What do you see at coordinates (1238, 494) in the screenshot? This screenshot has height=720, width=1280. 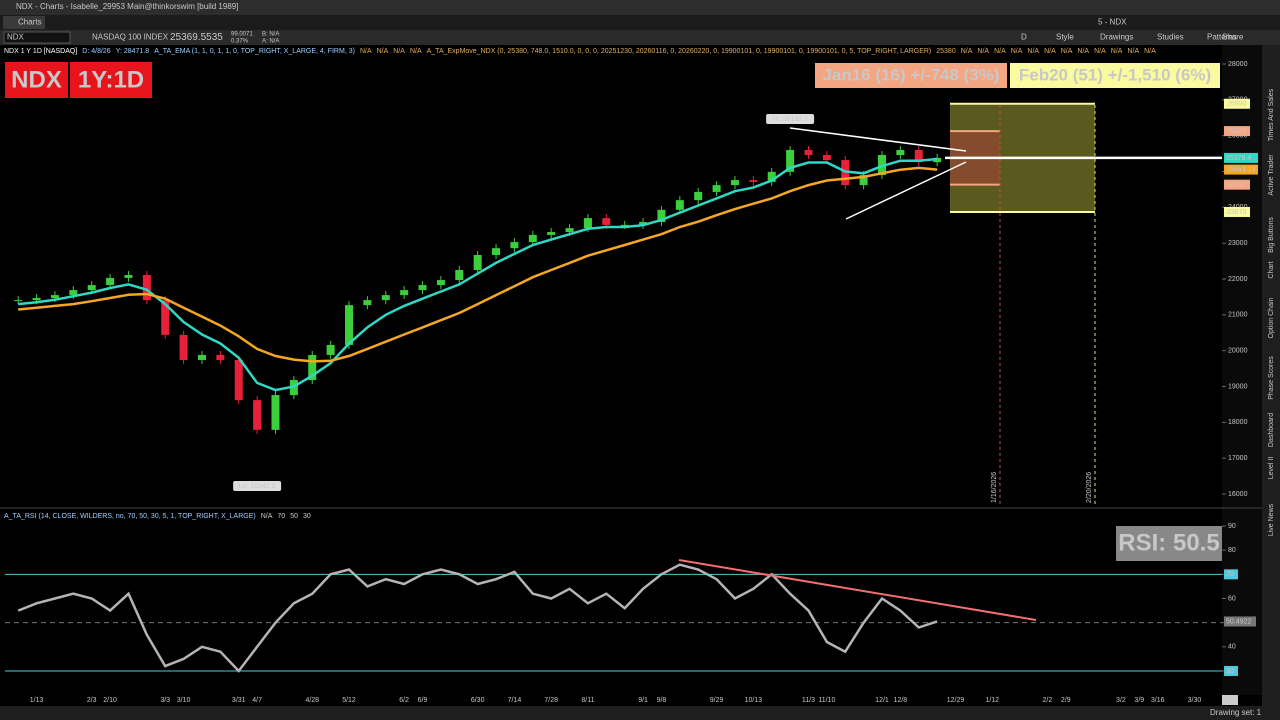 I see `y-tick-label: 16000` at bounding box center [1238, 494].